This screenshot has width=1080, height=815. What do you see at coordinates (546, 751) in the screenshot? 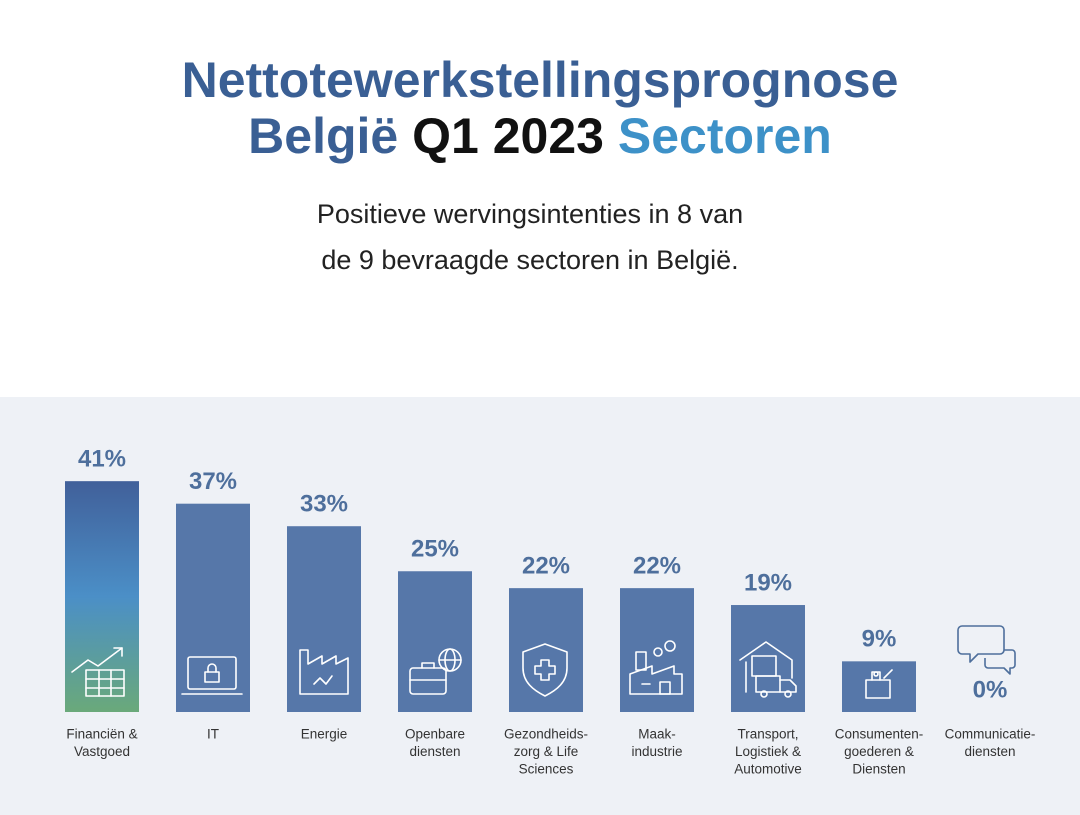
I see `x-tick-label: zorg & Life` at bounding box center [546, 751].